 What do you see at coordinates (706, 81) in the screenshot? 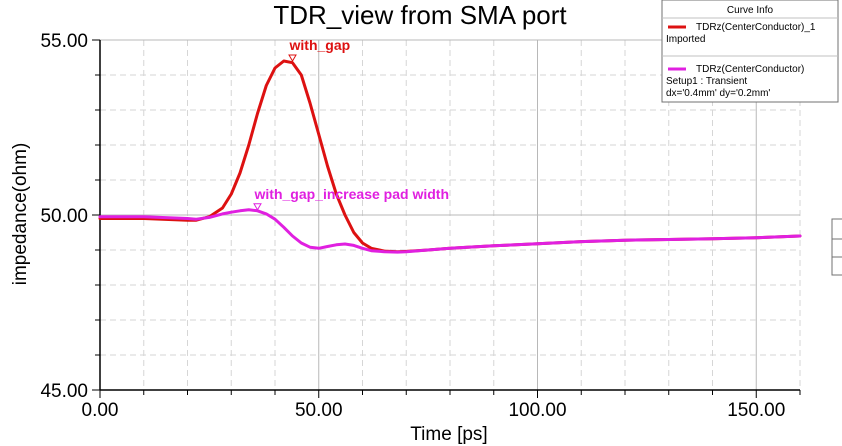
I see `legend-entry-detail-2: Setup1 : Transient` at bounding box center [706, 81].